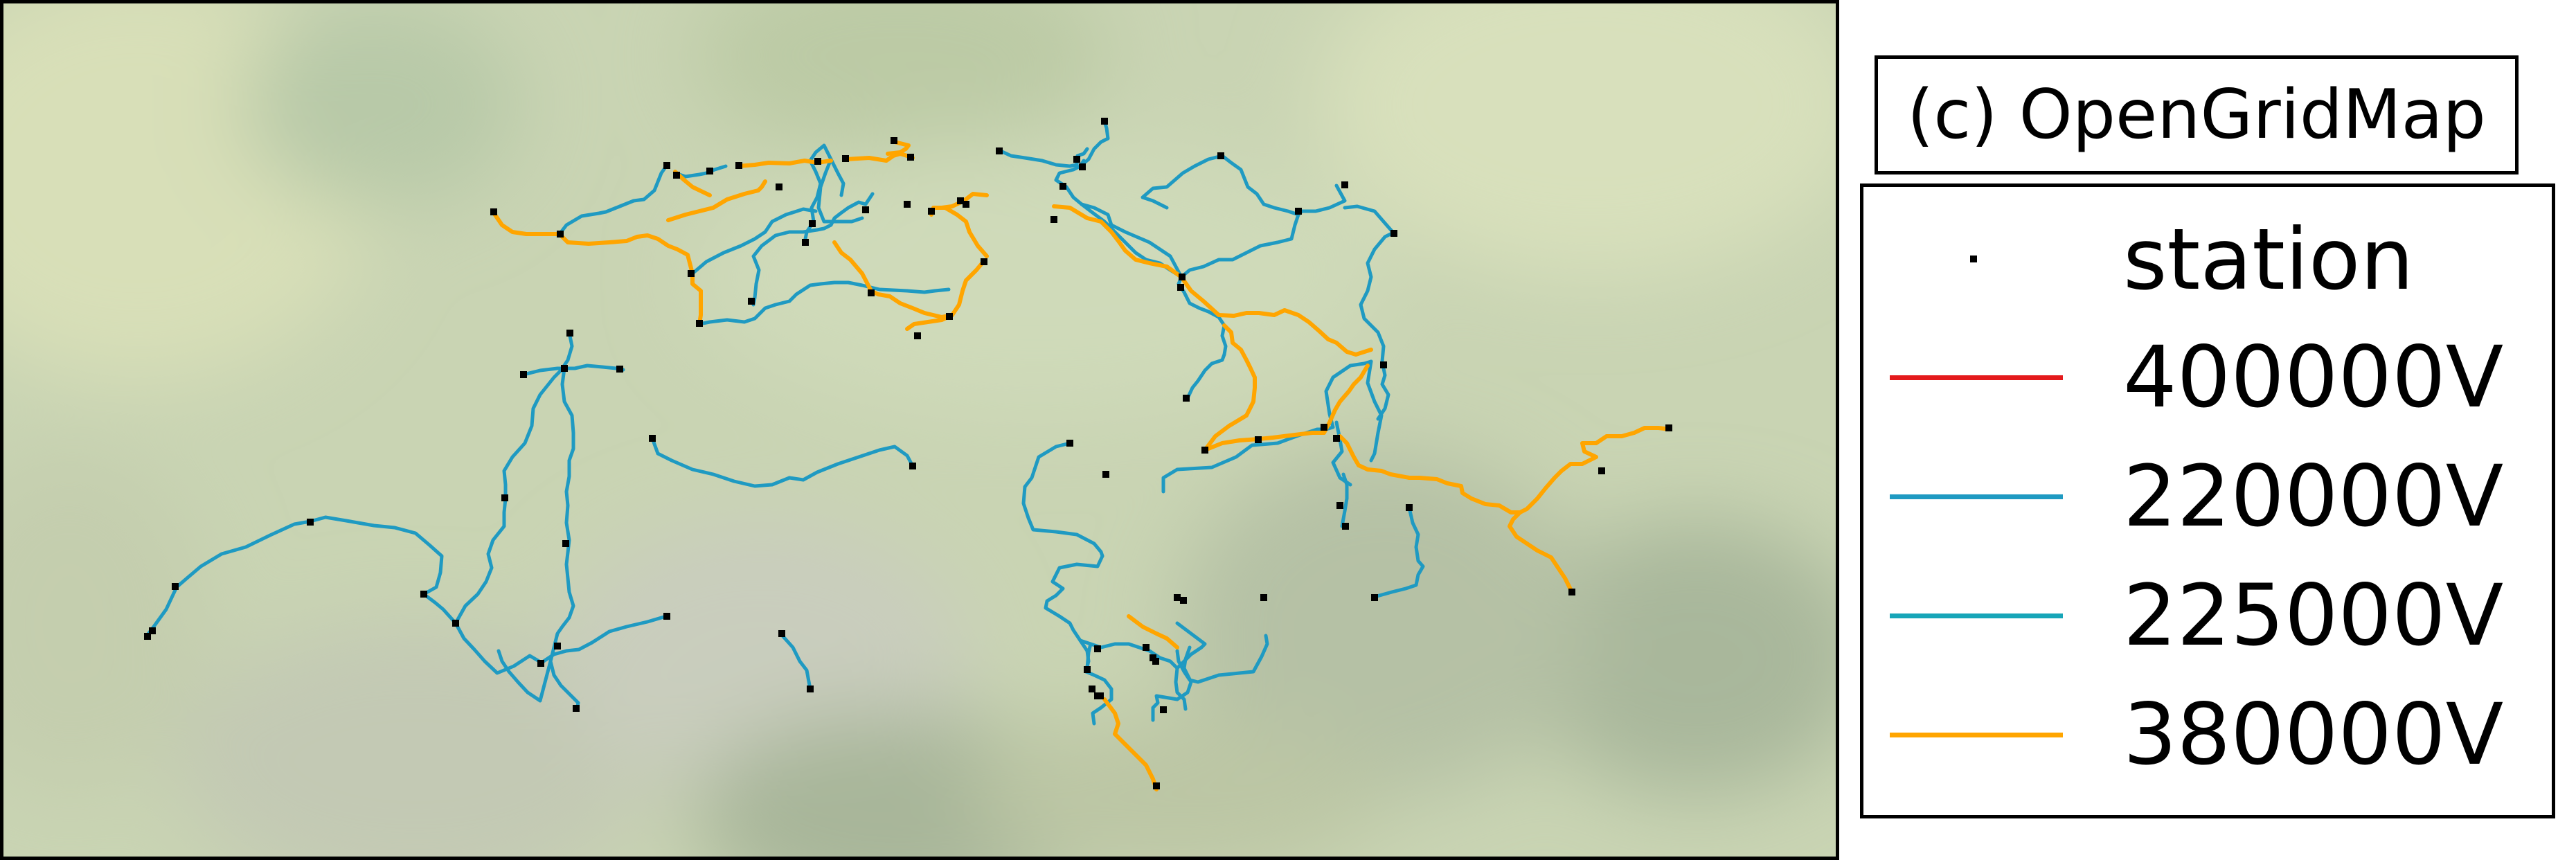 The width and height of the screenshot is (2576, 860). I want to click on legend-label-400000v: 400000V, so click(2314, 377).